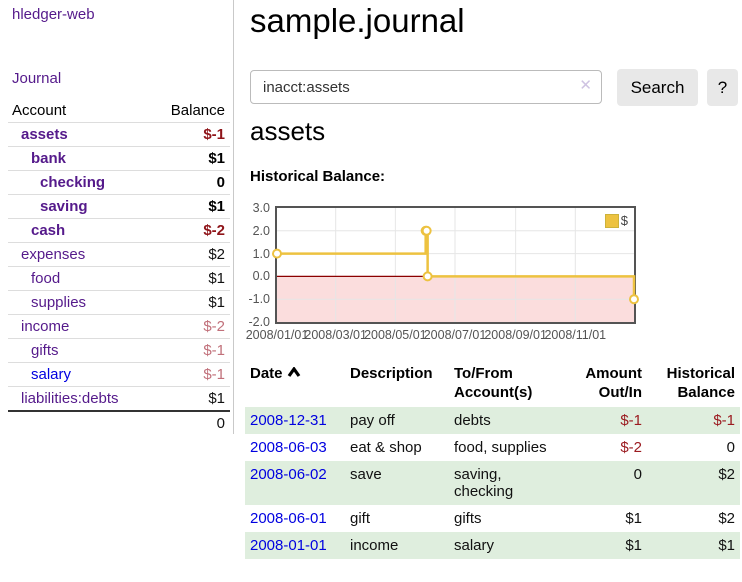 The image size is (742, 582). I want to click on y-axis-tick-label: 1.0, so click(261, 253).